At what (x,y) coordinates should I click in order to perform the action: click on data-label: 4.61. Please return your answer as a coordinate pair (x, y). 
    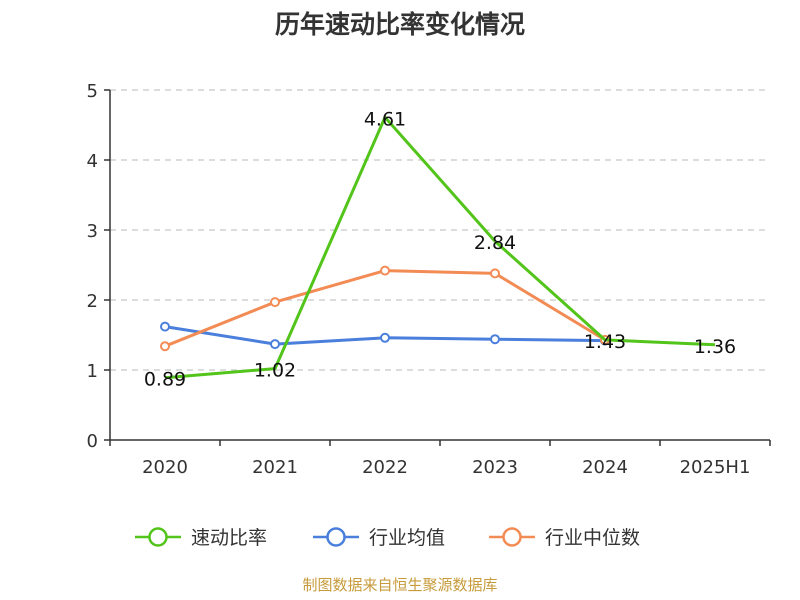
    Looking at the image, I should click on (385, 119).